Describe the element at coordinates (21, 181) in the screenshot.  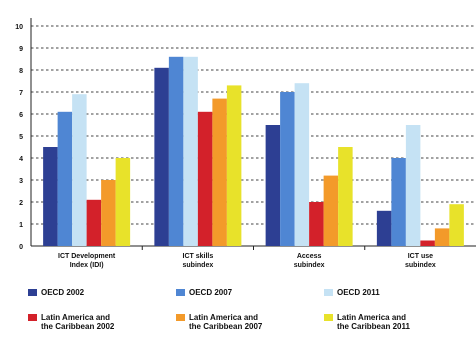
I see `y-tick-label: 3` at that location.